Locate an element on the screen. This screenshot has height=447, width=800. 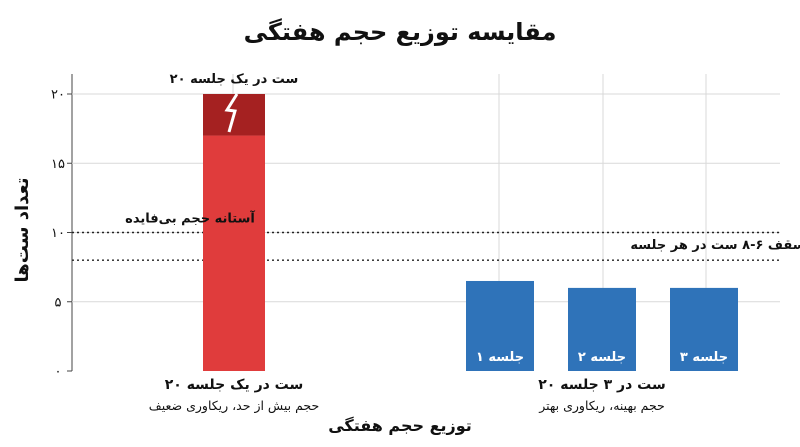
bar-single-session is located at coordinates (234, 253).